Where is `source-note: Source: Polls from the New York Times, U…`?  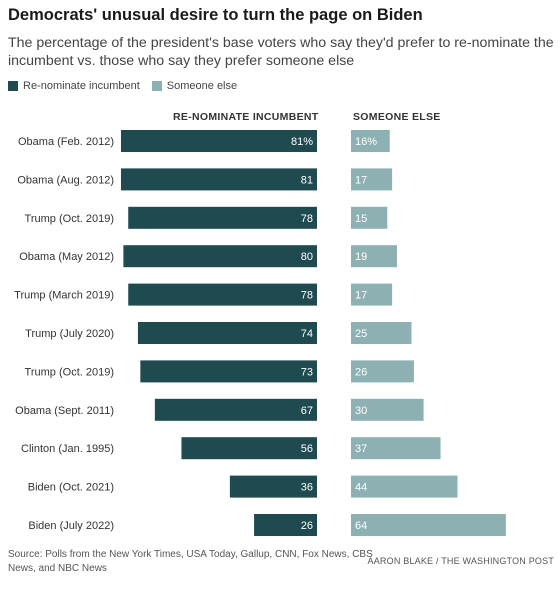 source-note: Source: Polls from the New York Times, U… is located at coordinates (190, 561).